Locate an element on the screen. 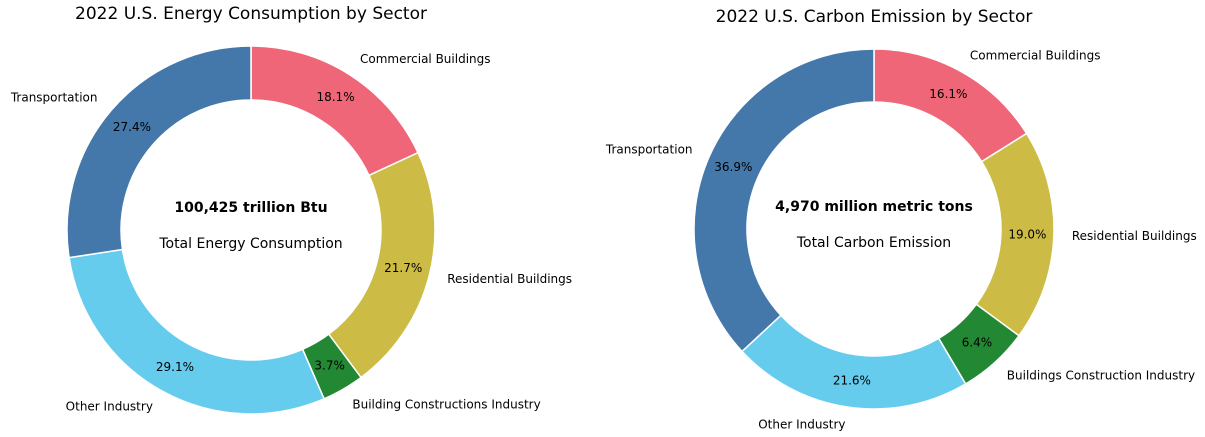 This screenshot has height=437, width=1205. slice-label: Buildings Construction Industry is located at coordinates (1101, 375).